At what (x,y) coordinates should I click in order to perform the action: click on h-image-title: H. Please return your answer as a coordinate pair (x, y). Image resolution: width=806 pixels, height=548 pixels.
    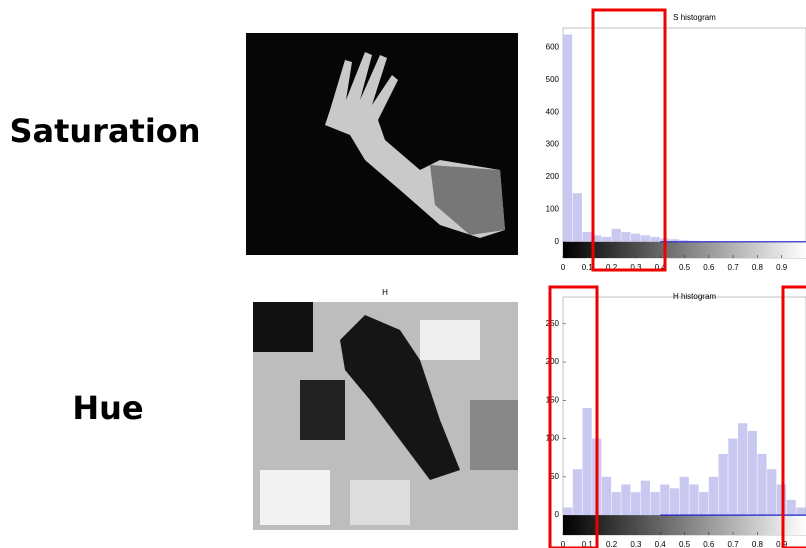
    Looking at the image, I should click on (385, 292).